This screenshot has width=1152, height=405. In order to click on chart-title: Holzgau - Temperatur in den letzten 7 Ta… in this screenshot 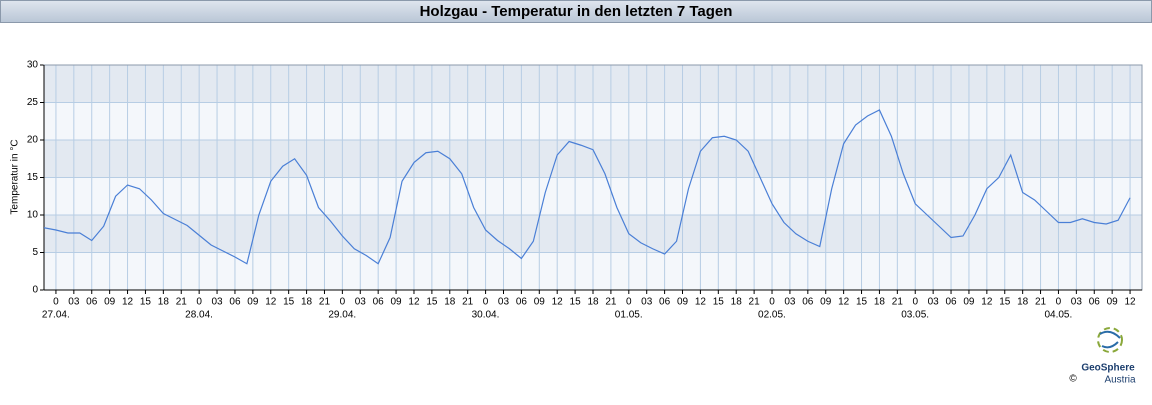, I will do `click(576, 11)`.